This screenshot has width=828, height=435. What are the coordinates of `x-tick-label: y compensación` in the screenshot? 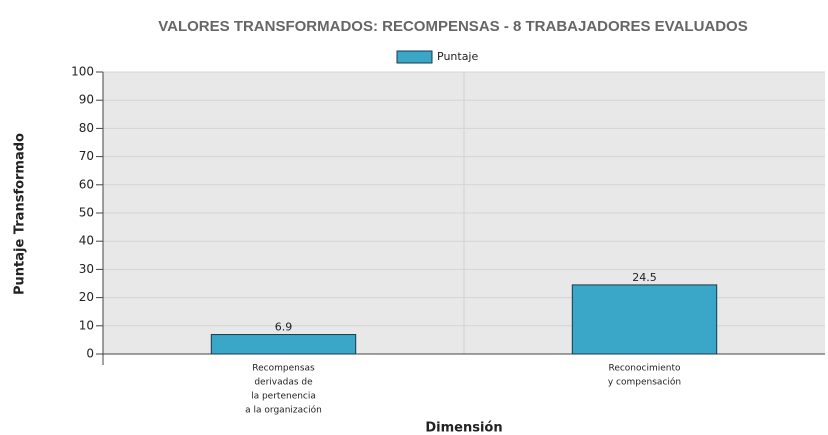 It's located at (644, 382).